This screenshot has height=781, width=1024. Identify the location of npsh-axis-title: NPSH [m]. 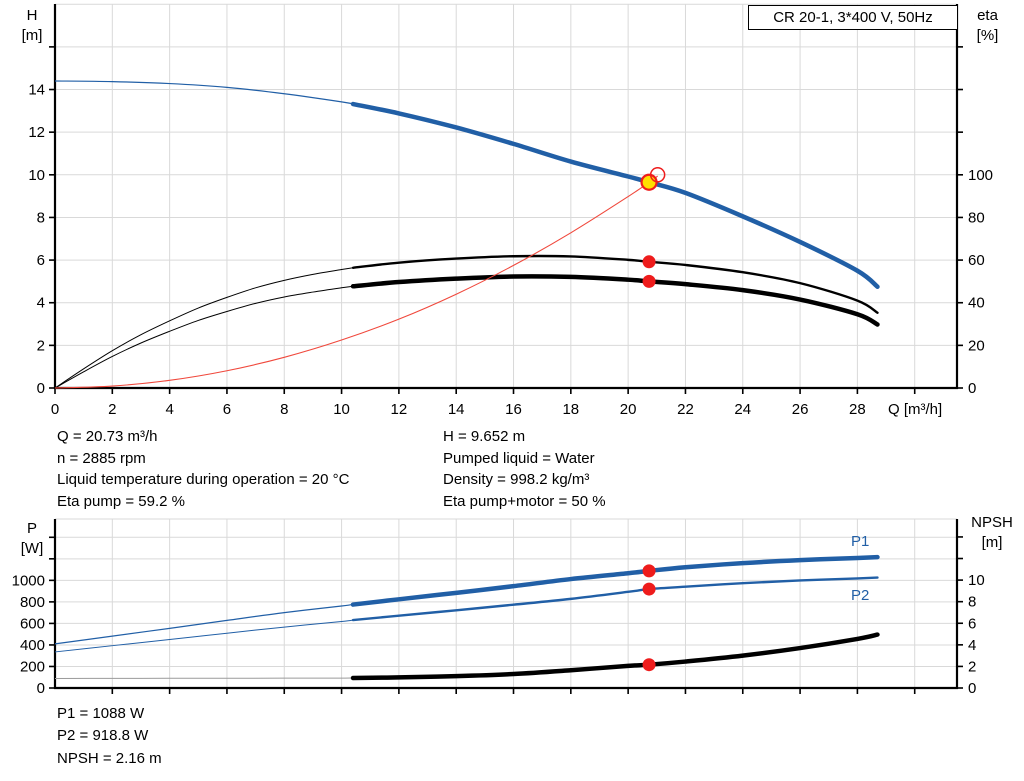
(992, 533).